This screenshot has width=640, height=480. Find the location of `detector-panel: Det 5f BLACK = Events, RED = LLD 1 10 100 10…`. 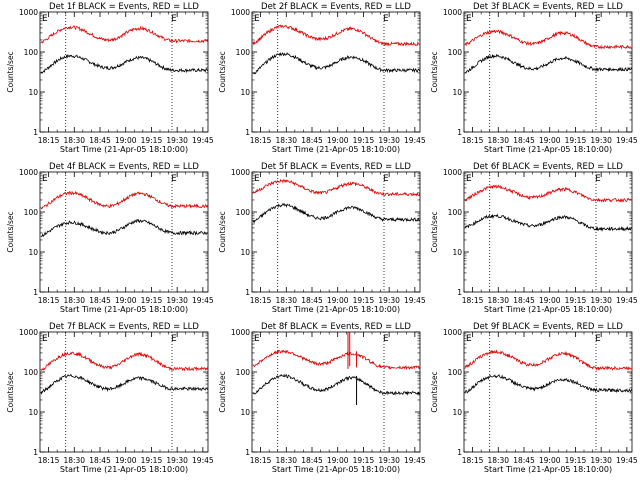

detector-panel: Det 5f BLACK = Events, RED = LLD 1 10 100 10… is located at coordinates (322, 238).